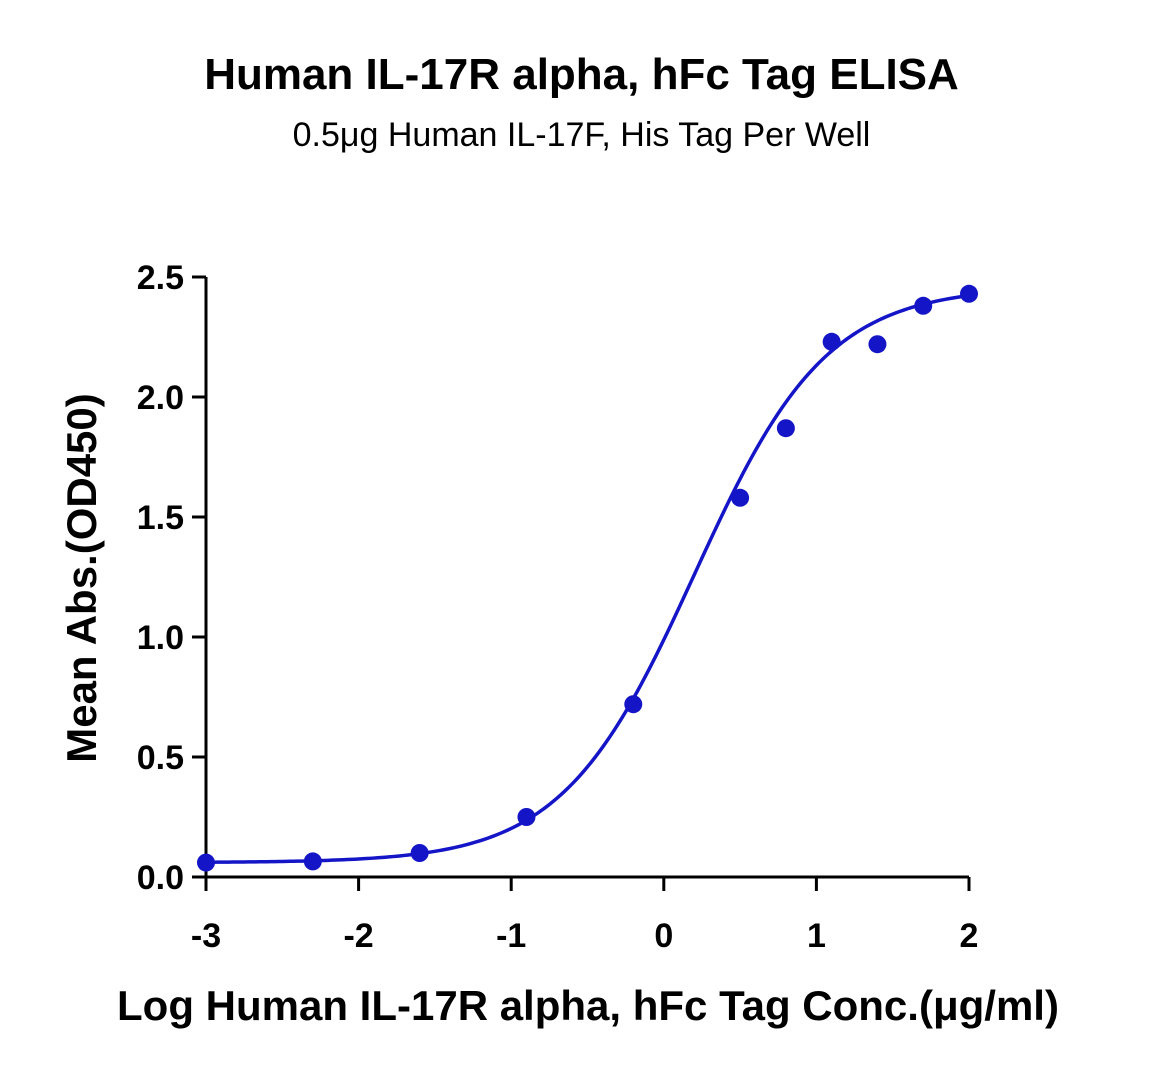 This screenshot has width=1163, height=1076. Describe the element at coordinates (816, 936) in the screenshot. I see `x-tick-label: 1` at that location.